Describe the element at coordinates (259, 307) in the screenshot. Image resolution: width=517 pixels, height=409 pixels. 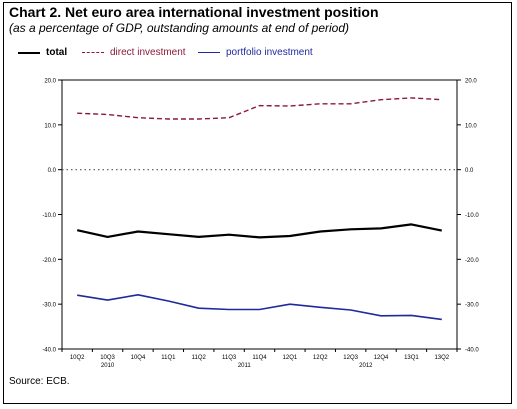
I see `series-line-portfolio-investment` at that location.